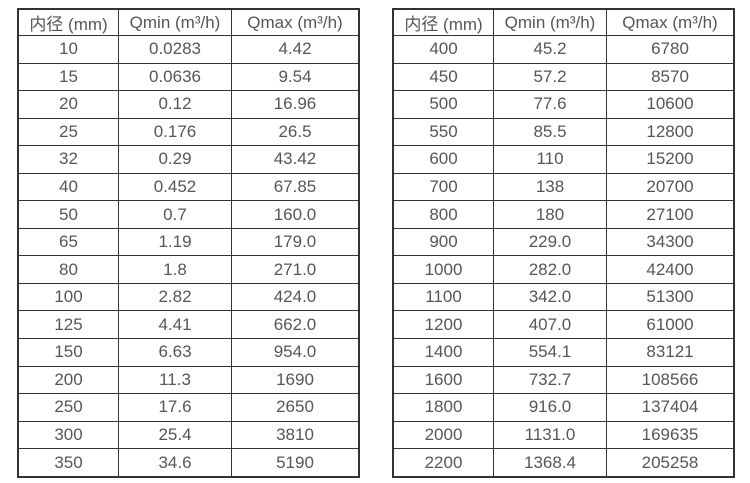 This screenshot has height=483, width=750. Describe the element at coordinates (68, 159) in the screenshot. I see `diameter-cell: 32` at that location.